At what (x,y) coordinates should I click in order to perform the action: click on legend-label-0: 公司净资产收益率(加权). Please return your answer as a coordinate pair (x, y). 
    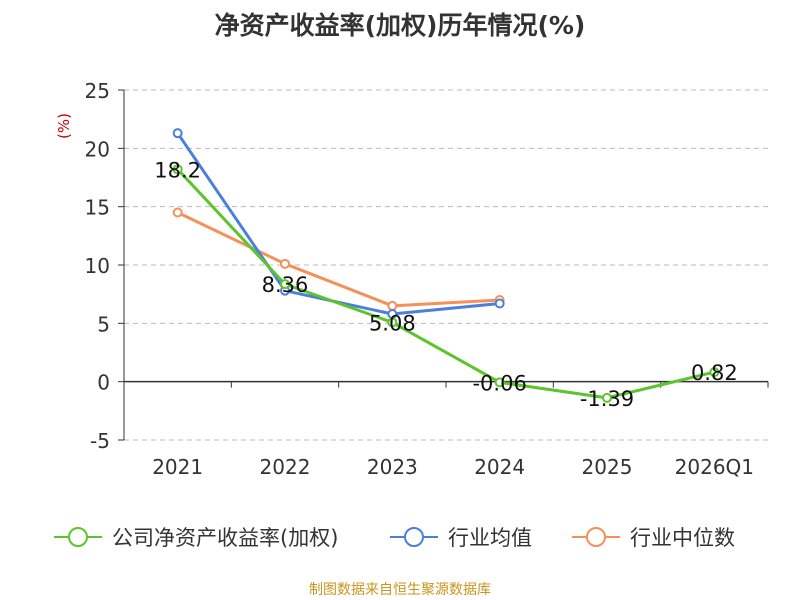
    Looking at the image, I should click on (225, 538).